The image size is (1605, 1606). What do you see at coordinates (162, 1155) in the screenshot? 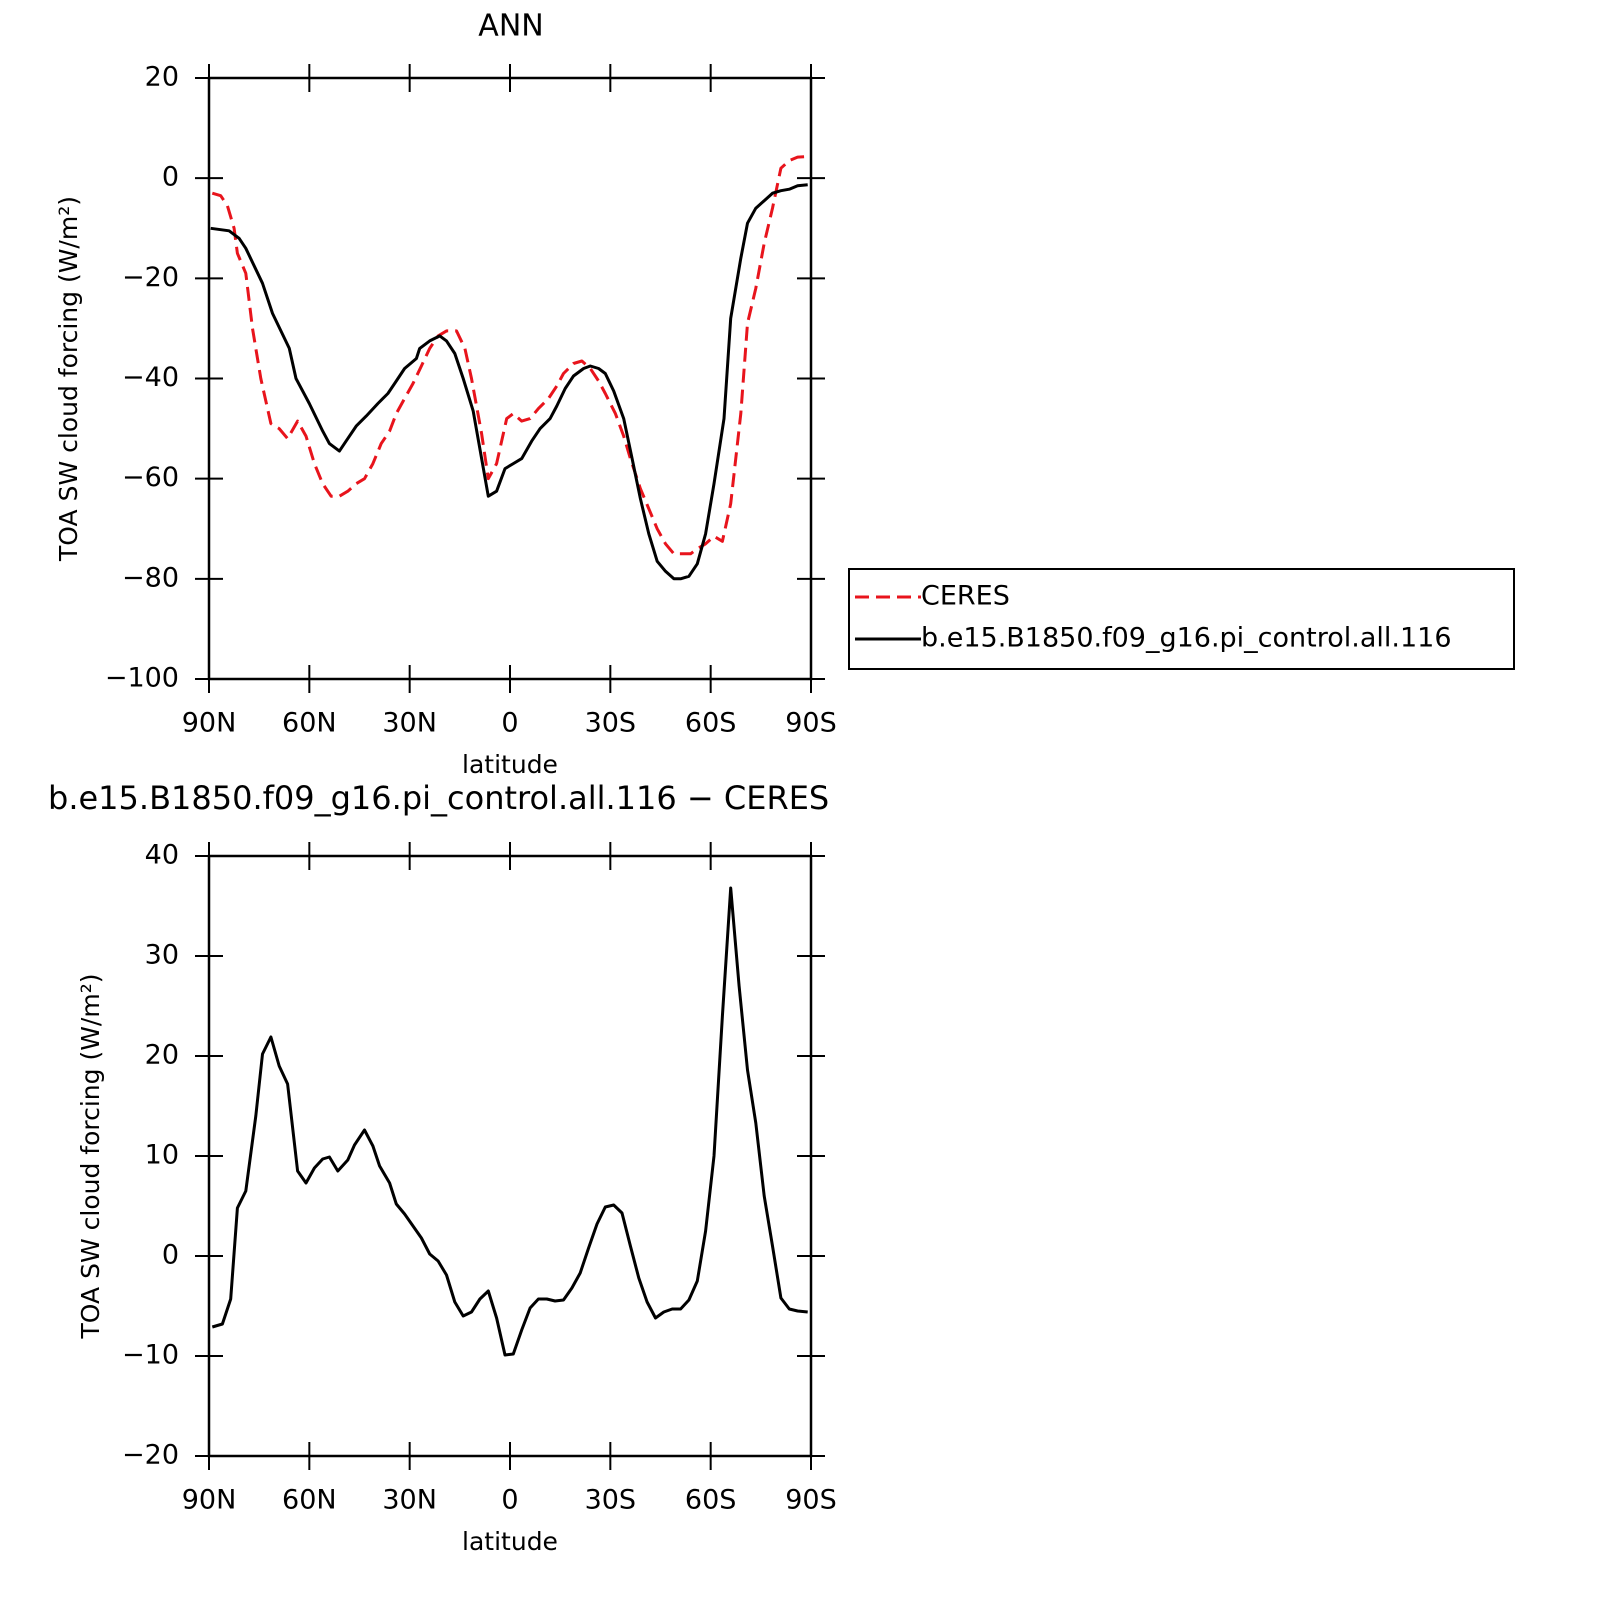
I see `y-tick-label: 10` at bounding box center [162, 1155].